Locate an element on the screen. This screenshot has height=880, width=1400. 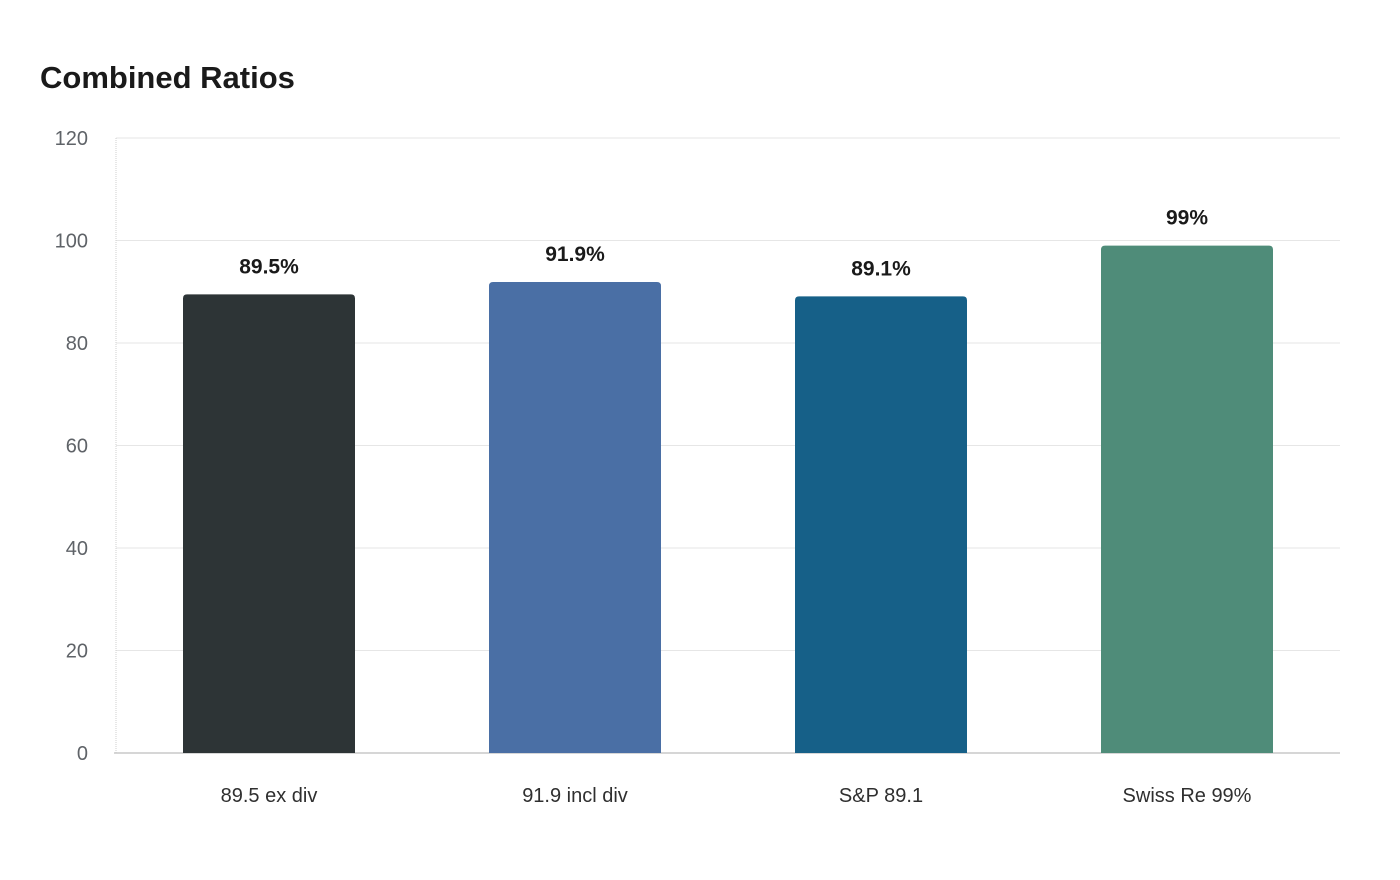
y-tick-label: 40 is located at coordinates (77, 549).